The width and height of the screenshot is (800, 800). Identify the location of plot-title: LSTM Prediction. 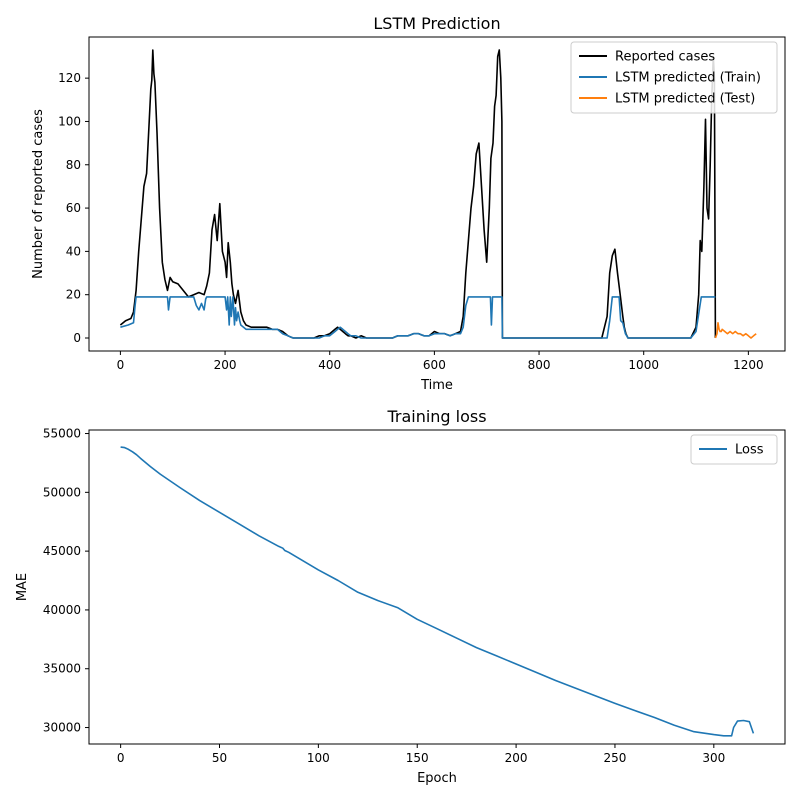
(436, 23).